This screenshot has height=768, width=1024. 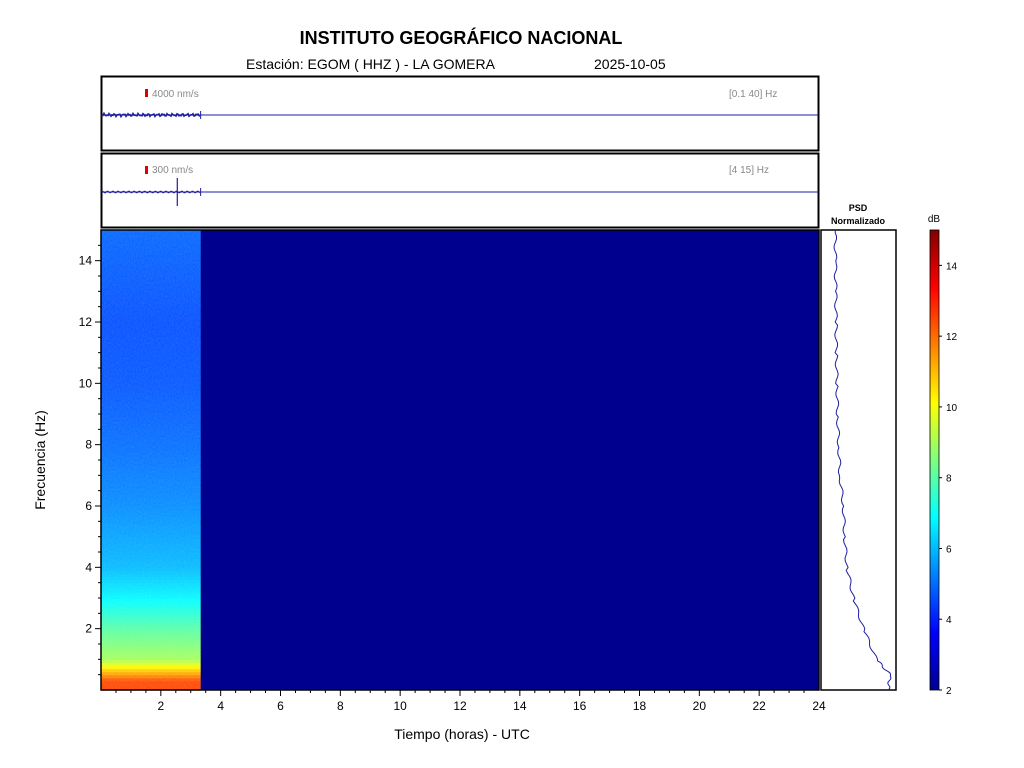 What do you see at coordinates (460, 706) in the screenshot?
I see `x-tick-label: 12` at bounding box center [460, 706].